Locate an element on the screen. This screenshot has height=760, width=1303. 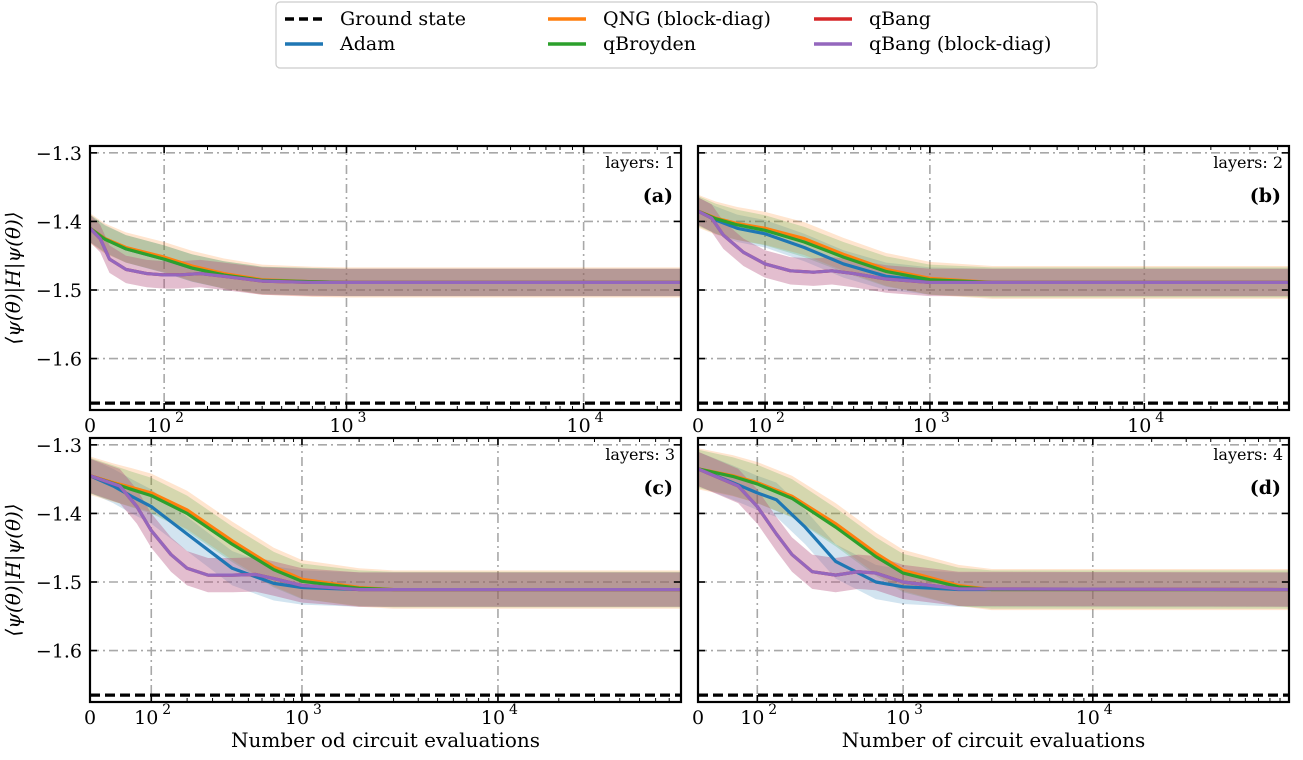
panel-tag: (b) is located at coordinates (1265, 196).